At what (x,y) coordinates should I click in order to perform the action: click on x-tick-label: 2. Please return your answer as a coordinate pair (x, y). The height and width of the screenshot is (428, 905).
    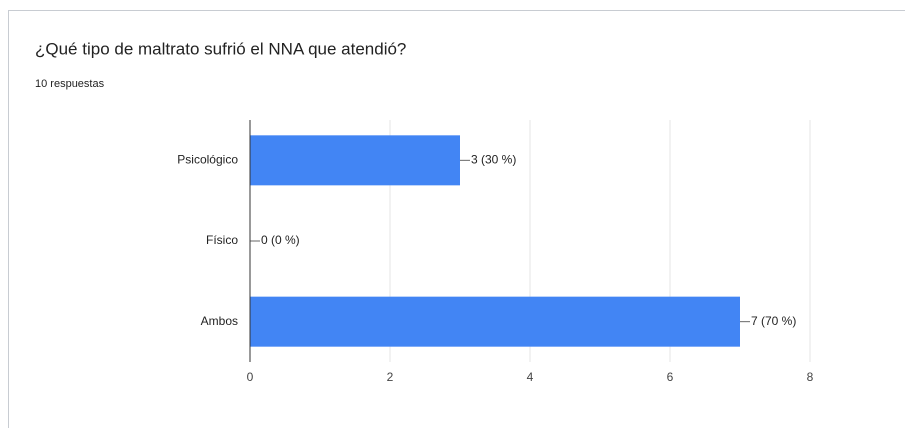
    Looking at the image, I should click on (390, 377).